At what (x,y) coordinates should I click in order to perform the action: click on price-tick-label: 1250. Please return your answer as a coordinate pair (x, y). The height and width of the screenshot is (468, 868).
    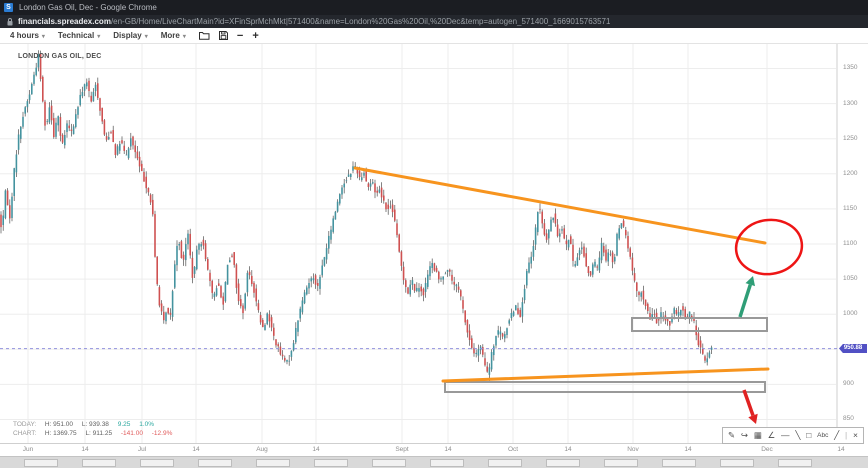
    Looking at the image, I should click on (850, 138).